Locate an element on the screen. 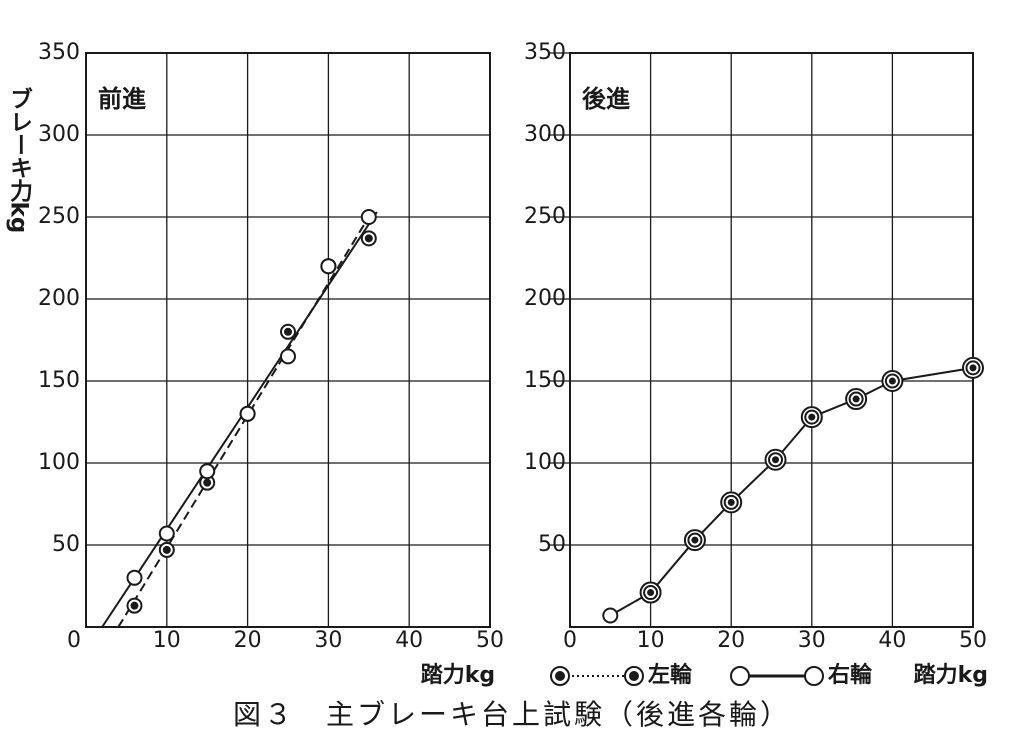 This screenshot has height=748, width=1023. legend-label: 右輪 is located at coordinates (850, 675).